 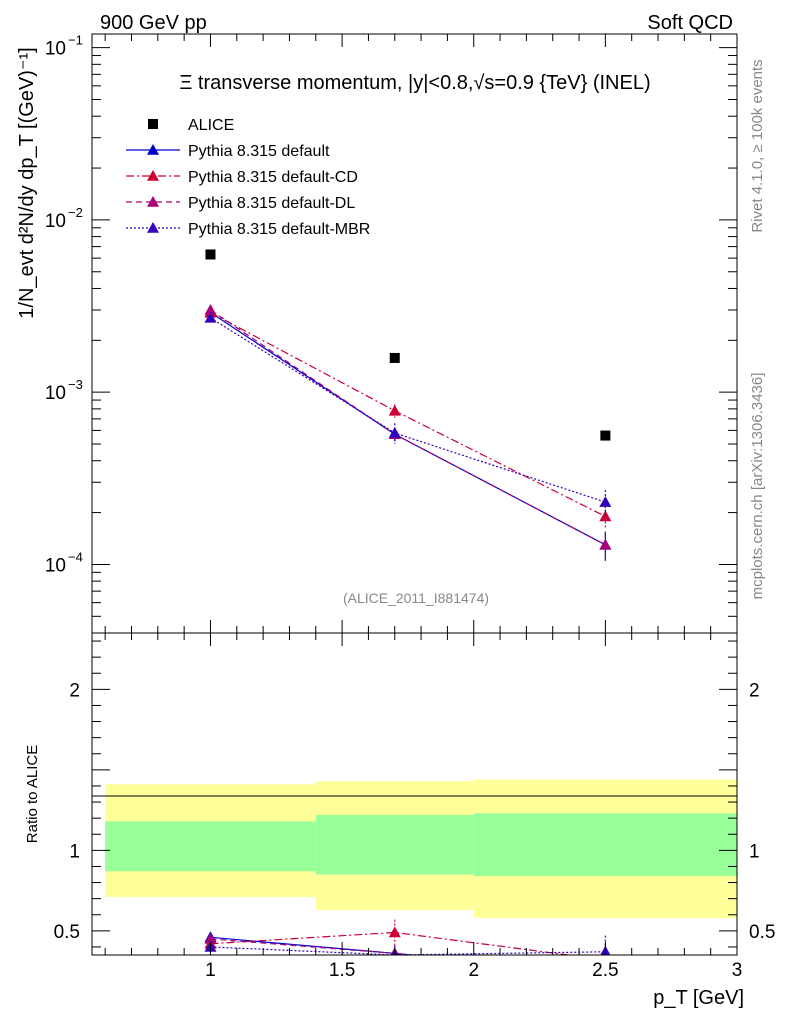 What do you see at coordinates (762, 932) in the screenshot?
I see `y-ratio-tick-label-right: 0.5` at bounding box center [762, 932].